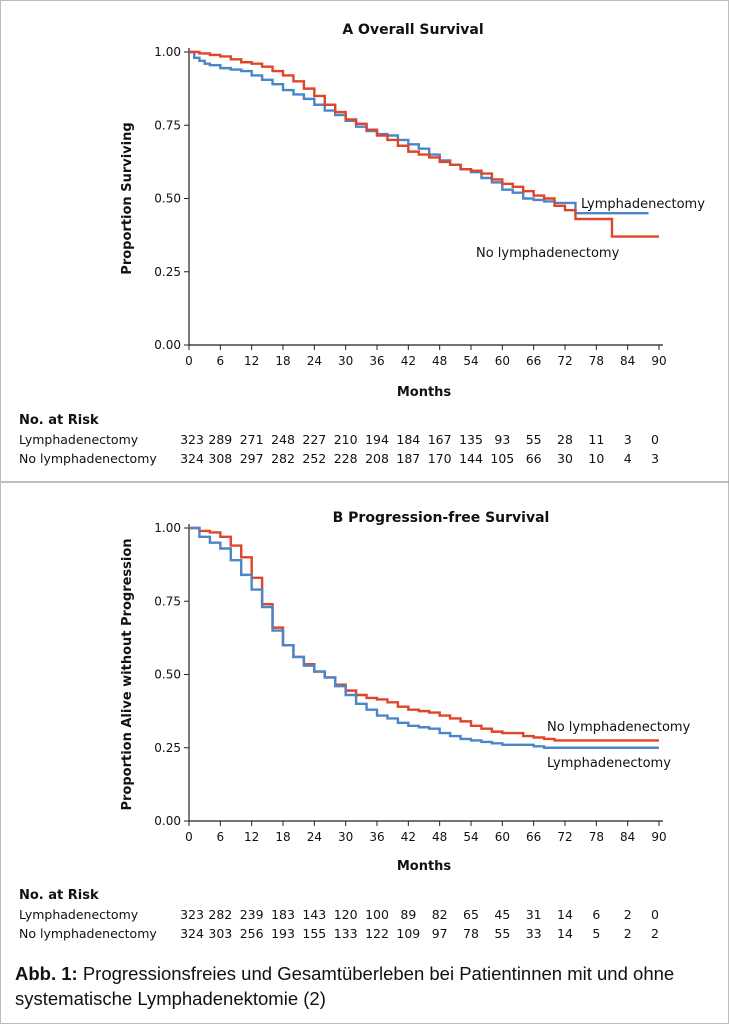  I want to click on panel-a-risk-cell: 194, so click(377, 439).